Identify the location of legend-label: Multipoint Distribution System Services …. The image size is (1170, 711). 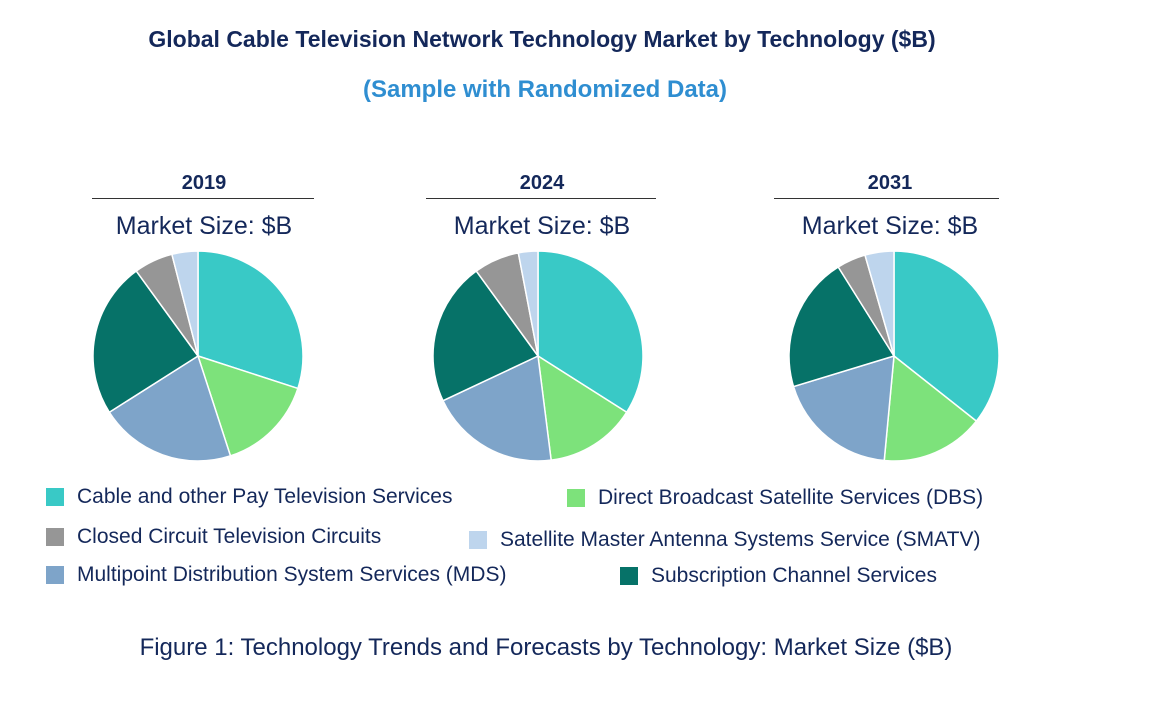
(292, 574).